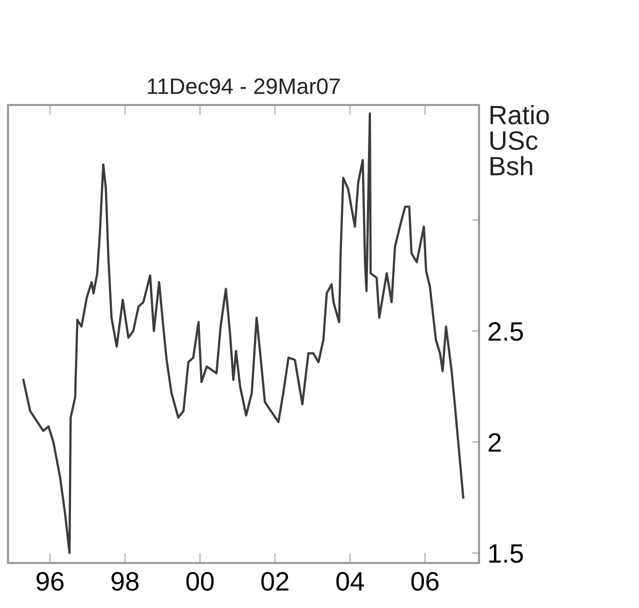  I want to click on y-tick-label: 2.5, so click(505, 331).